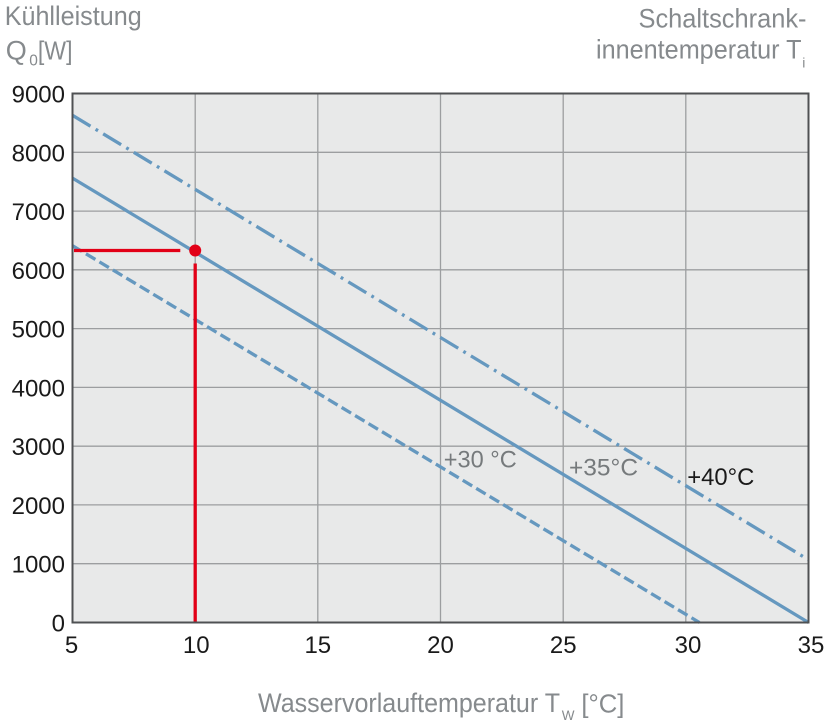 Image resolution: width=833 pixels, height=728 pixels. Describe the element at coordinates (55, 51) in the screenshot. I see `svg-text: [W]` at that location.